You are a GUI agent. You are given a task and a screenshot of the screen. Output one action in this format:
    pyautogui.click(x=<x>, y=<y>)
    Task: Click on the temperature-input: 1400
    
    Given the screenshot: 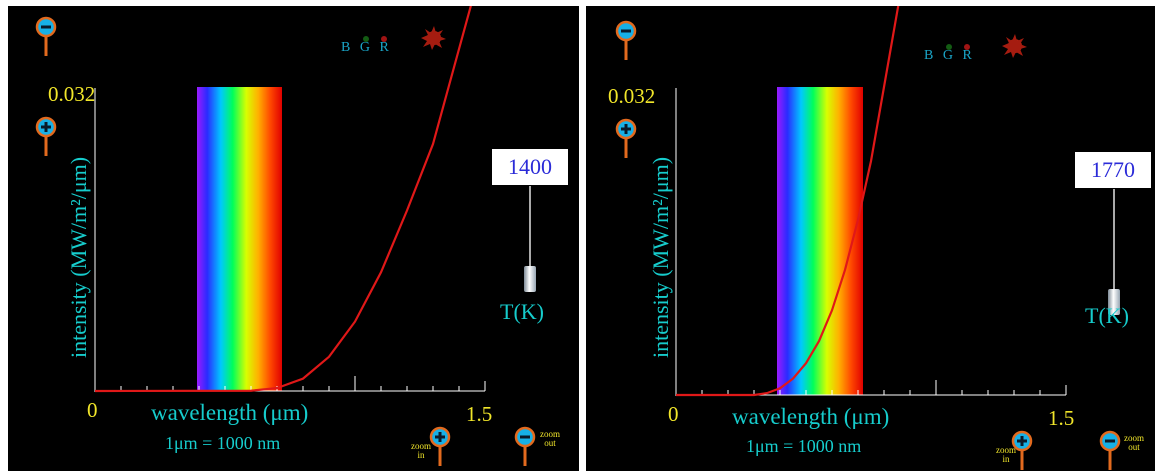 What is the action you would take?
    pyautogui.click(x=530, y=167)
    